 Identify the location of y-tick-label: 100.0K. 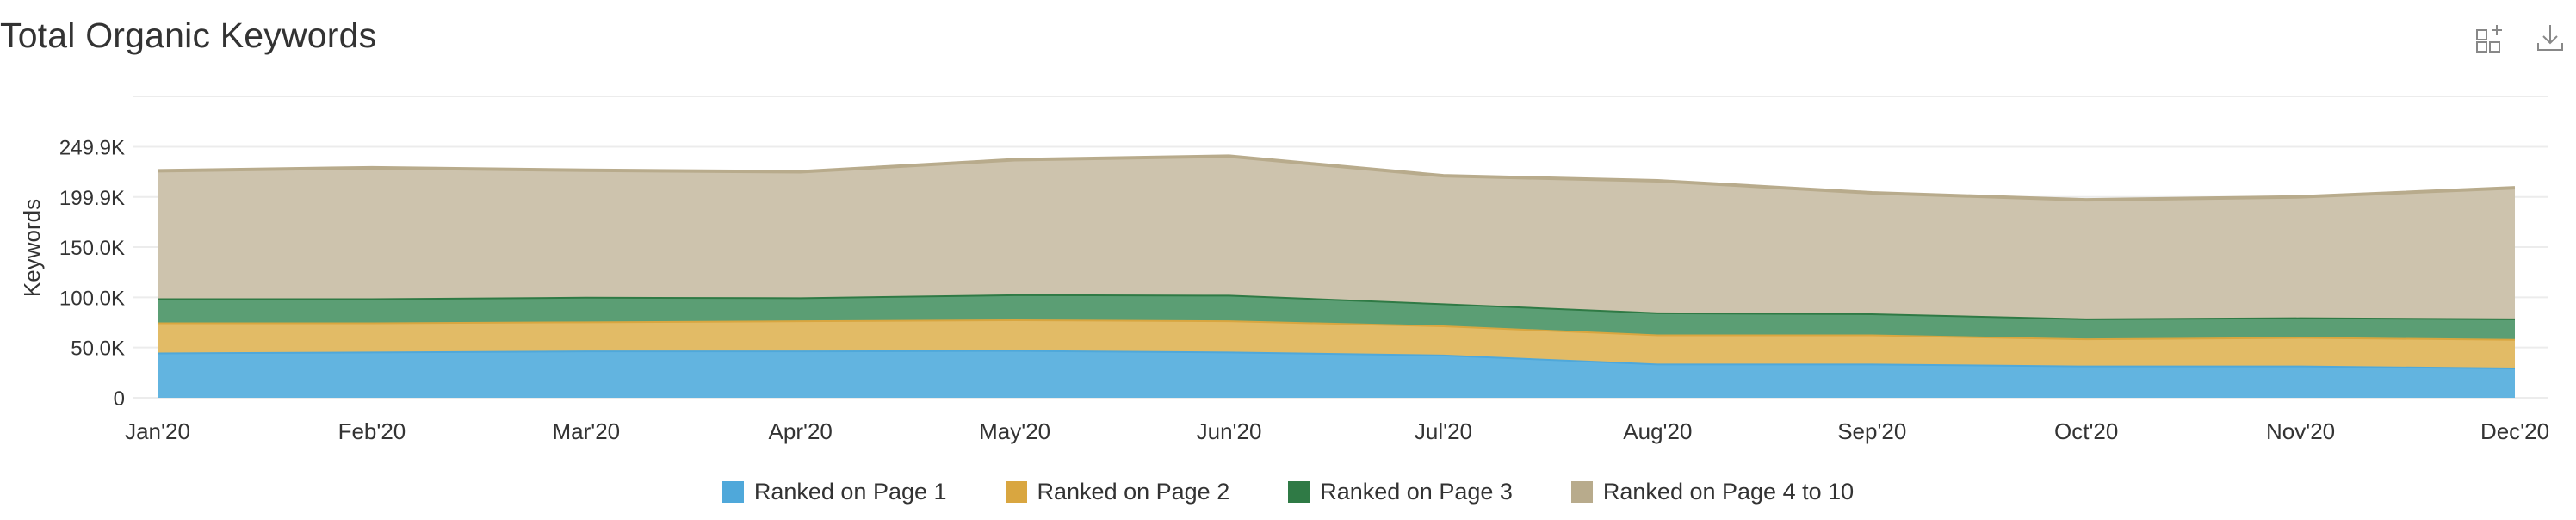
(92, 298).